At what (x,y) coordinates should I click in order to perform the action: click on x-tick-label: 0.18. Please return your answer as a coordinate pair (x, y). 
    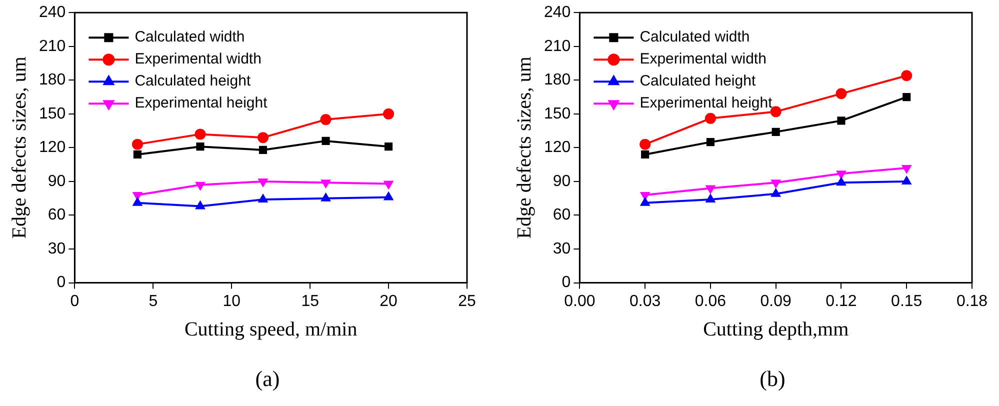
    Looking at the image, I should click on (972, 301).